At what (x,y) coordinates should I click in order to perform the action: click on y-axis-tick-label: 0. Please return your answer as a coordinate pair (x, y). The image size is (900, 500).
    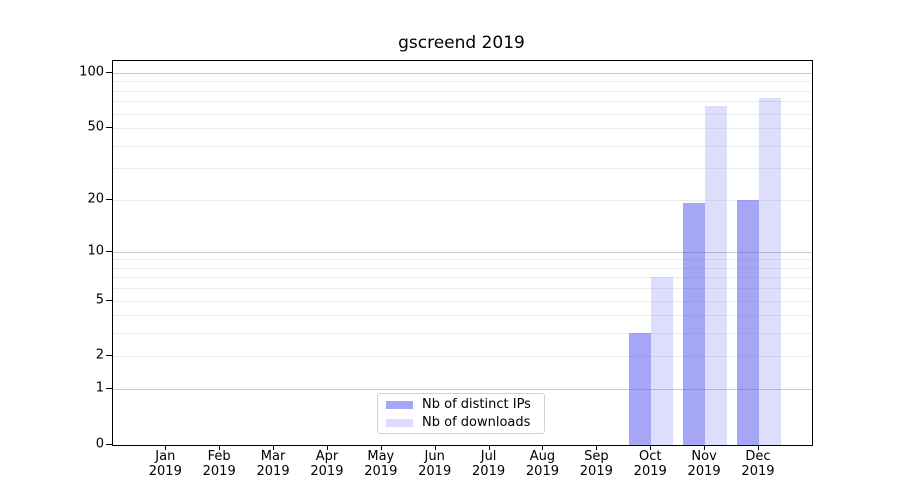
    Looking at the image, I should click on (99, 444).